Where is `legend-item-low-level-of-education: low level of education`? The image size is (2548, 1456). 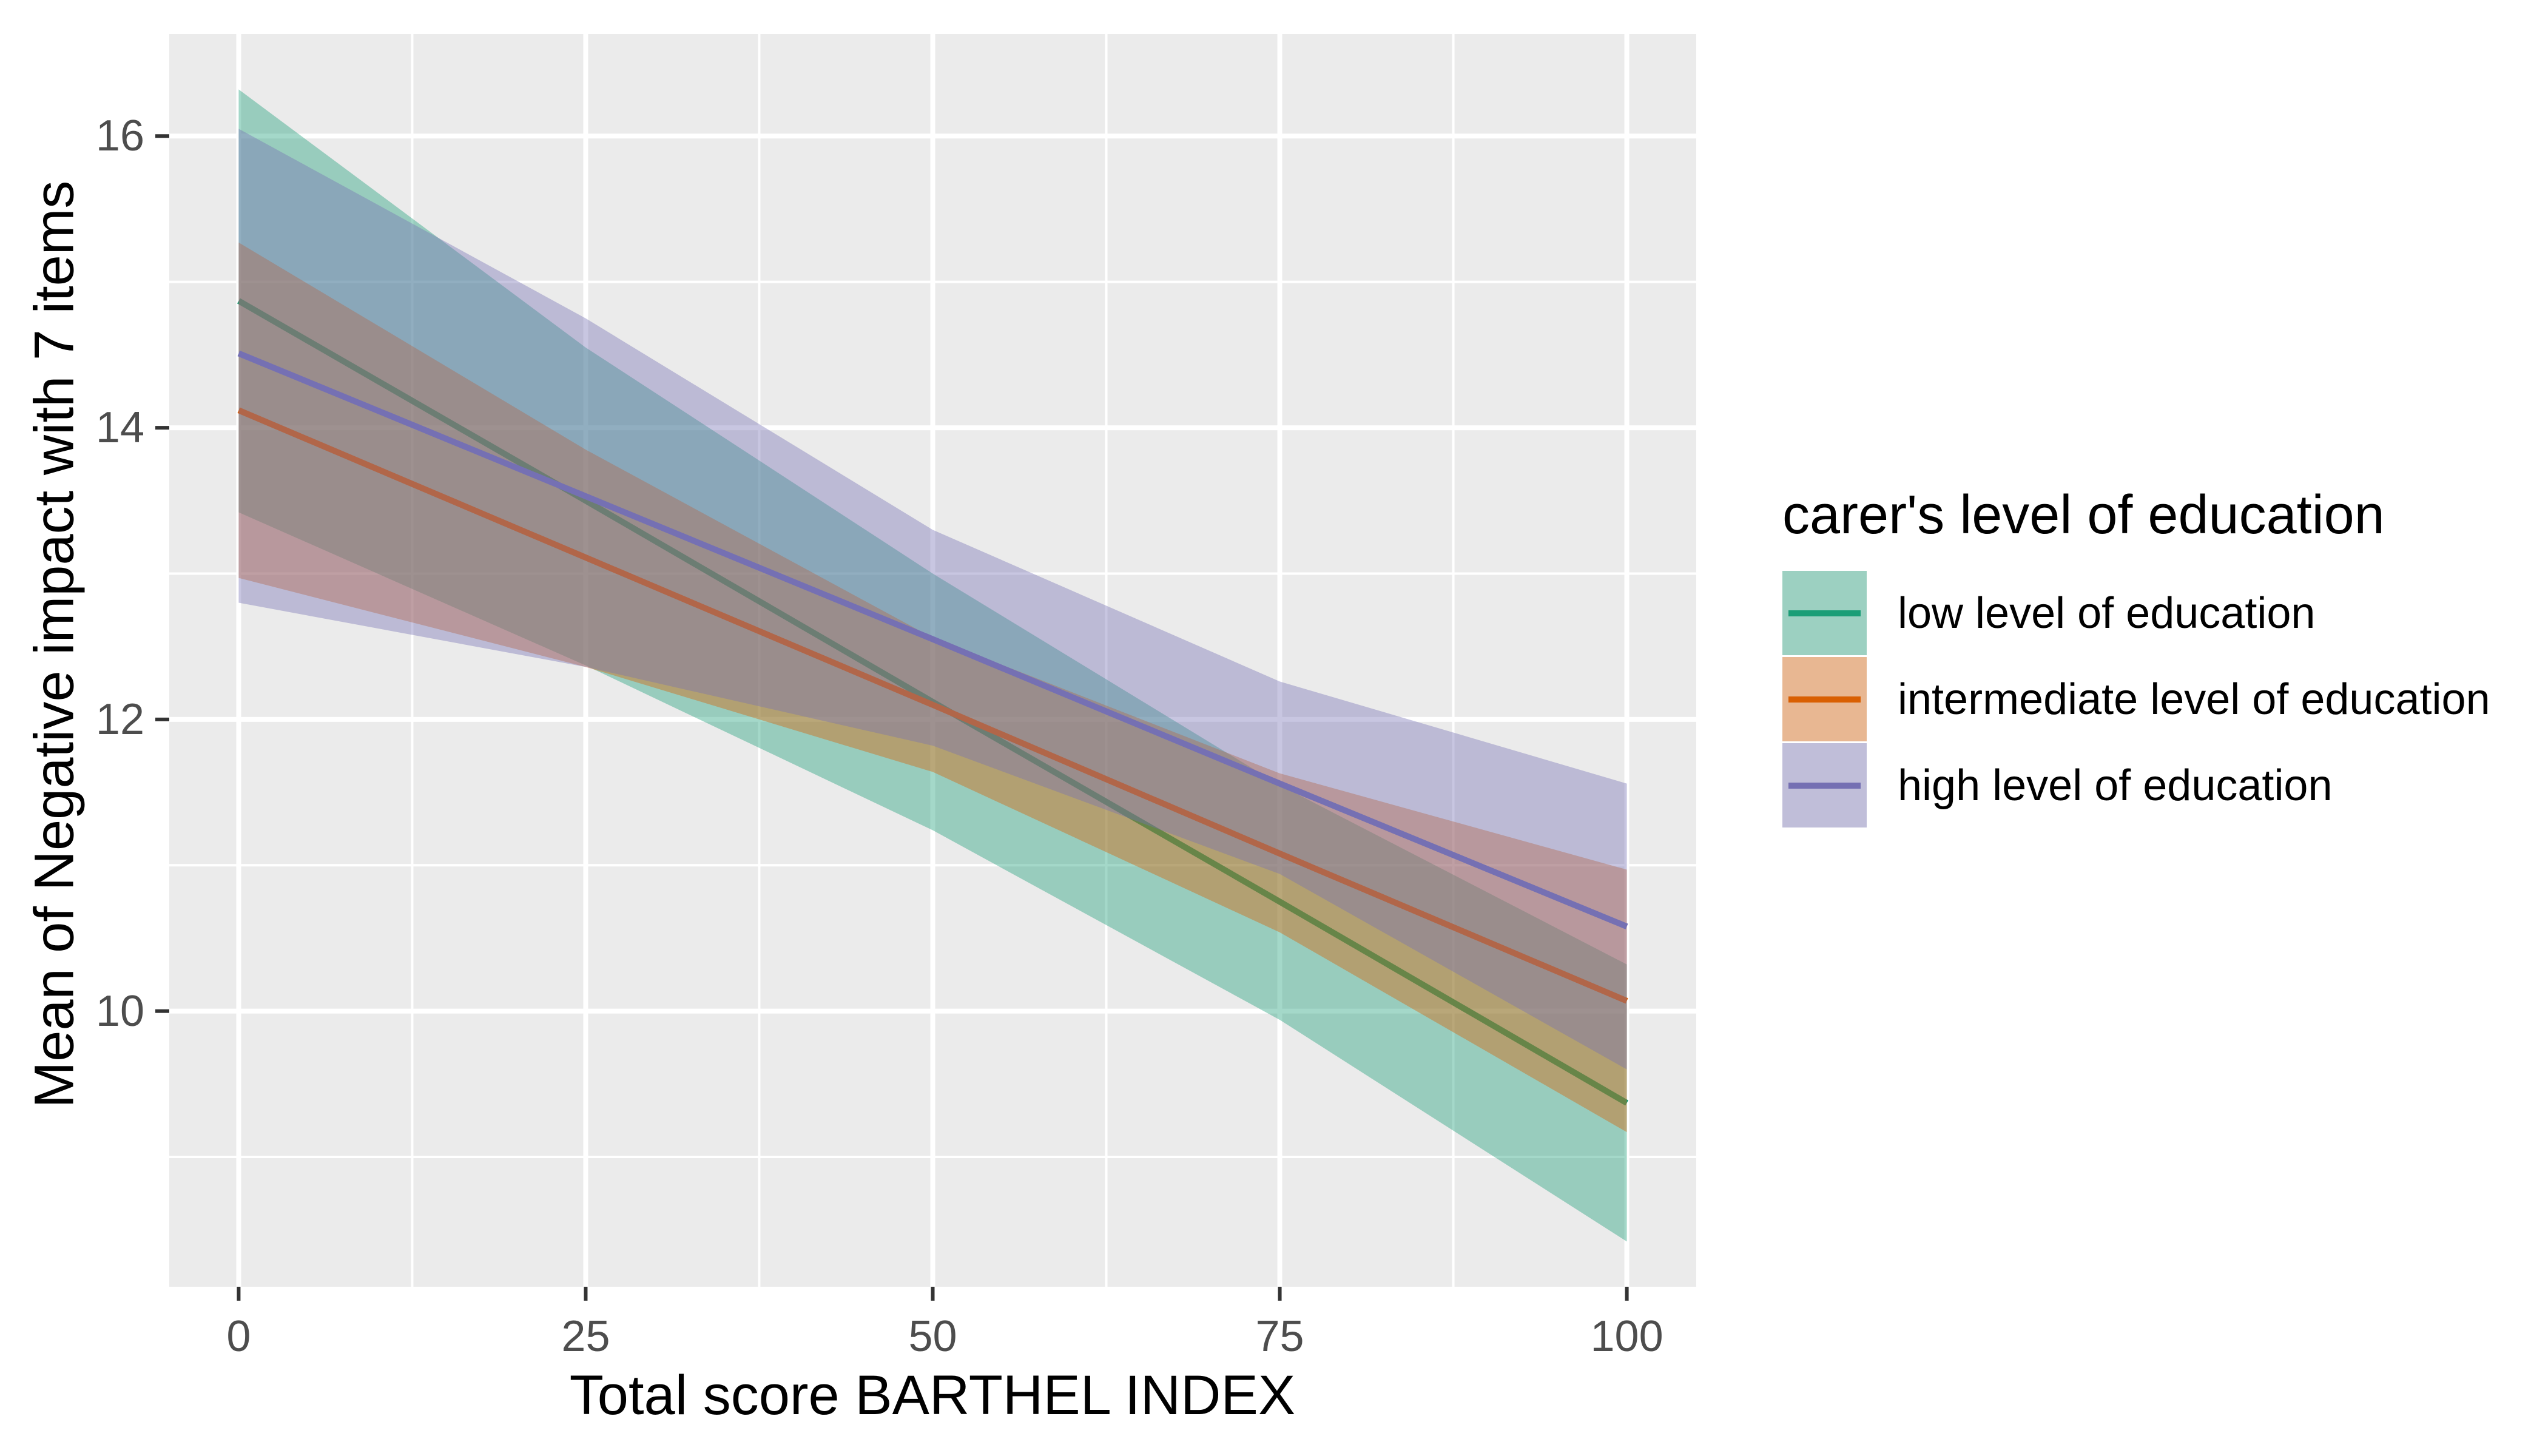
legend-item-low-level-of-education: low level of education is located at coordinates (2136, 613).